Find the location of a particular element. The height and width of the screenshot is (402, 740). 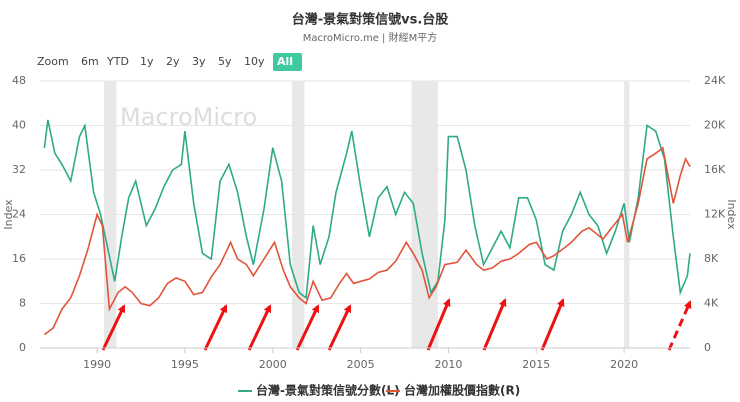

y2-axis-label: Index is located at coordinates (731, 214).